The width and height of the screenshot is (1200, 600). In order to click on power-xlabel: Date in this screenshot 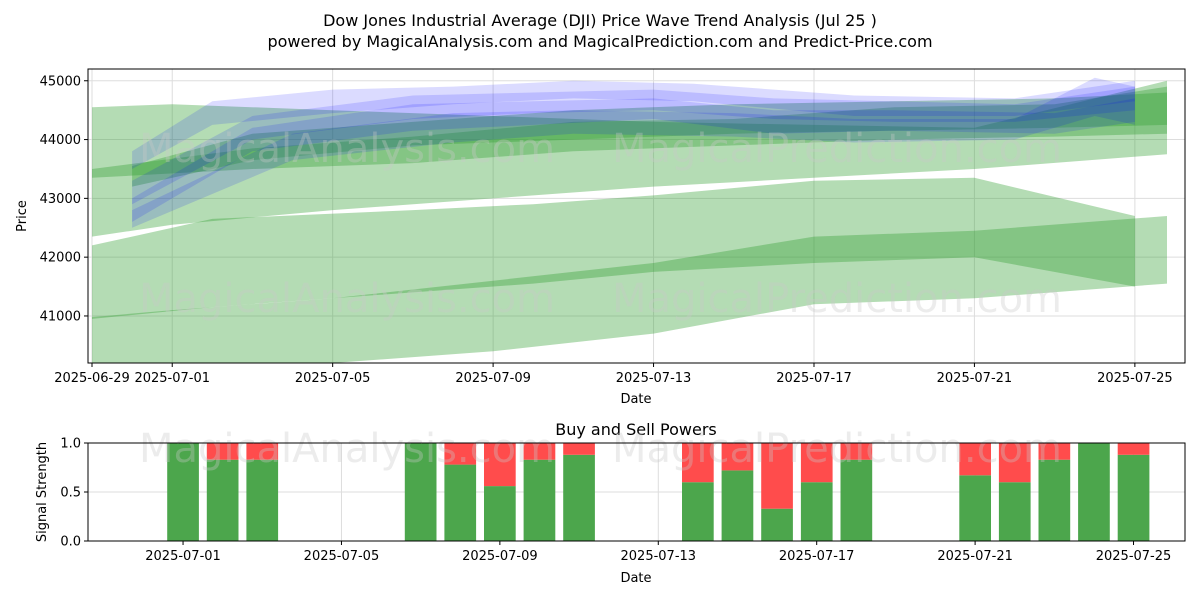, I will do `click(635, 578)`.